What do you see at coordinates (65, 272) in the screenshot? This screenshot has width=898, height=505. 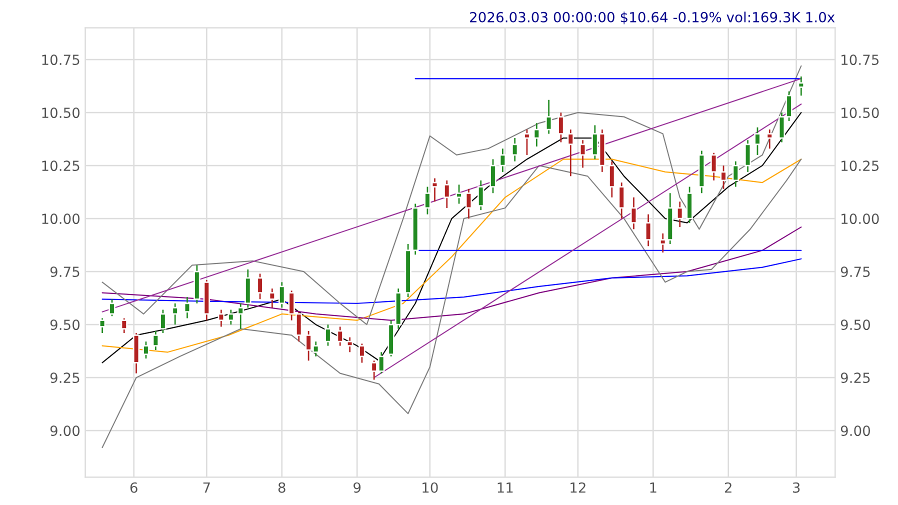 I see `y-tick-label: 9.75` at bounding box center [65, 272].